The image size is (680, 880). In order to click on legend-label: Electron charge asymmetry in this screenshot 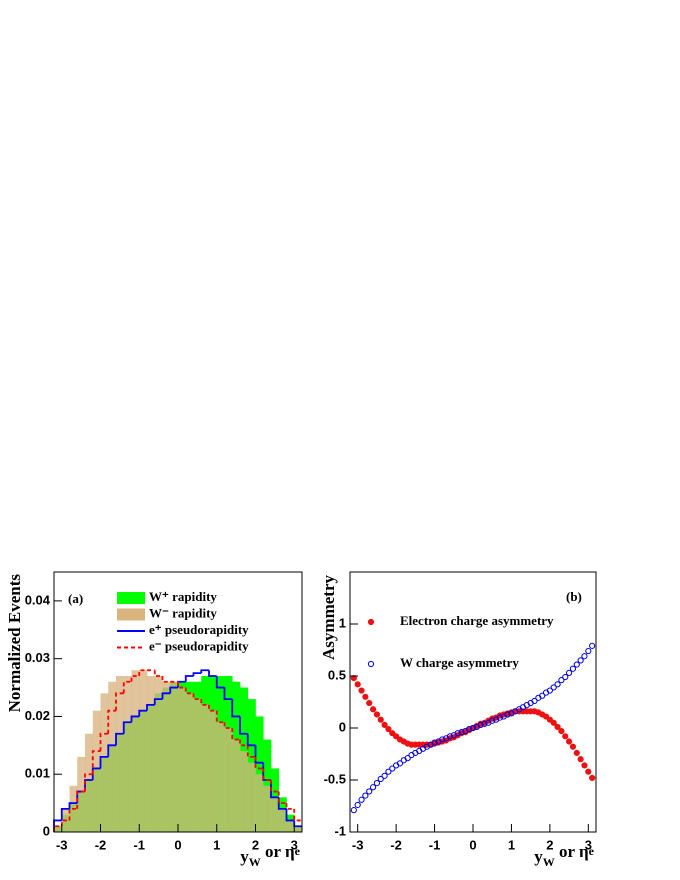, I will do `click(477, 620)`.